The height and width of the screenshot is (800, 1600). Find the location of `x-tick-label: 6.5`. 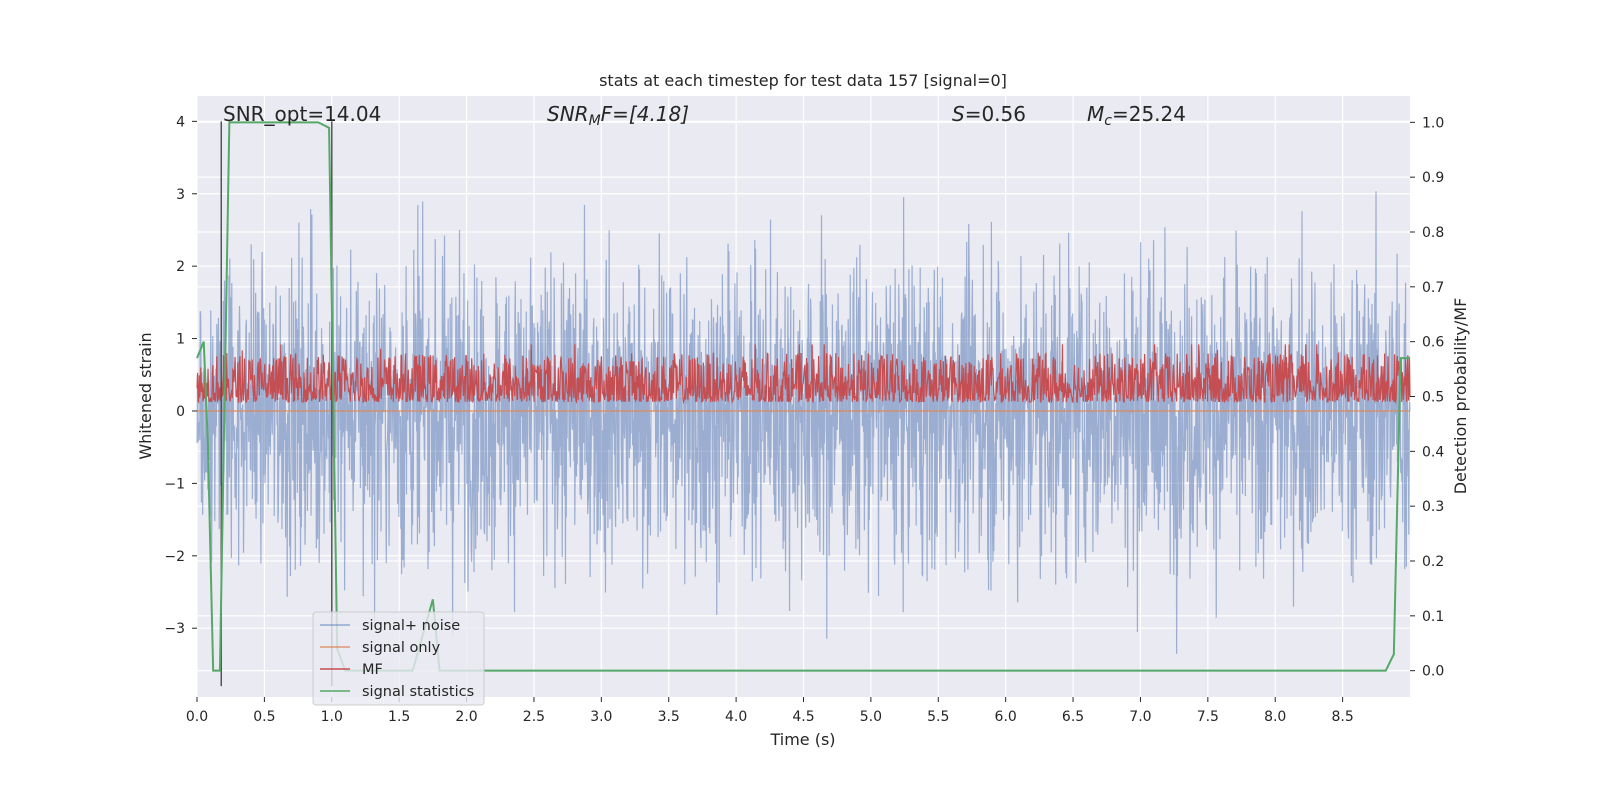

x-tick-label: 6.5 is located at coordinates (1073, 717).